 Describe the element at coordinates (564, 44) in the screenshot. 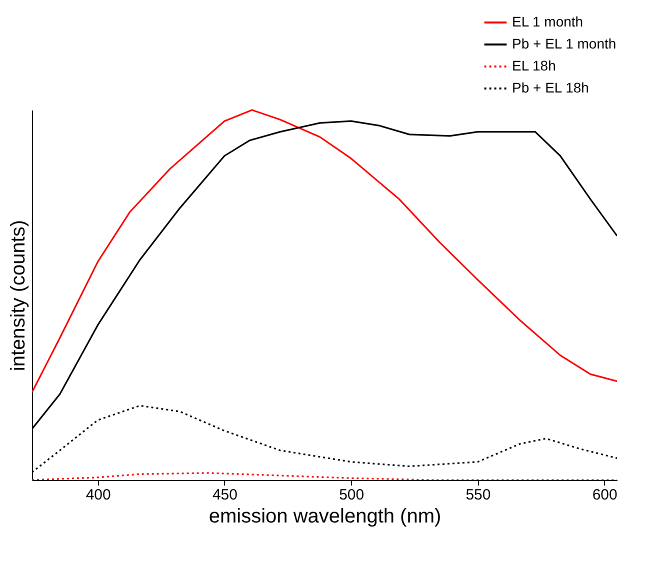

I see `legend-label: Pb + EL 1 month` at that location.